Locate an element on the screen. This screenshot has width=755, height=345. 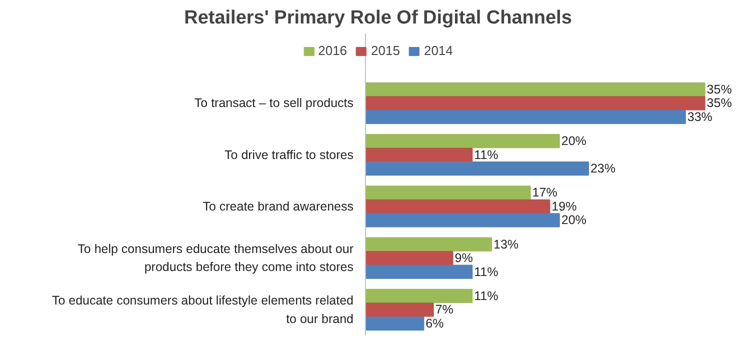
chart-title: Retailers' Primary Role Of Digital Channels is located at coordinates (378, 18).